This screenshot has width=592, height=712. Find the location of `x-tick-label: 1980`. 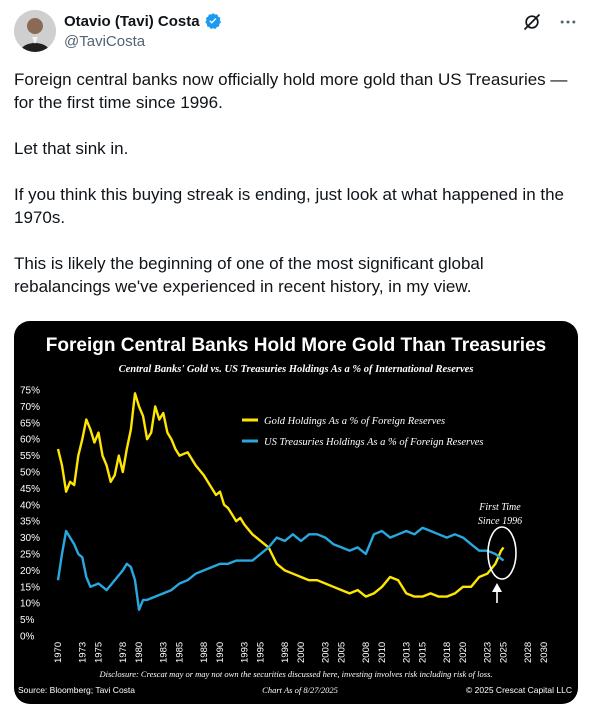

x-tick-label: 1980 is located at coordinates (139, 652).